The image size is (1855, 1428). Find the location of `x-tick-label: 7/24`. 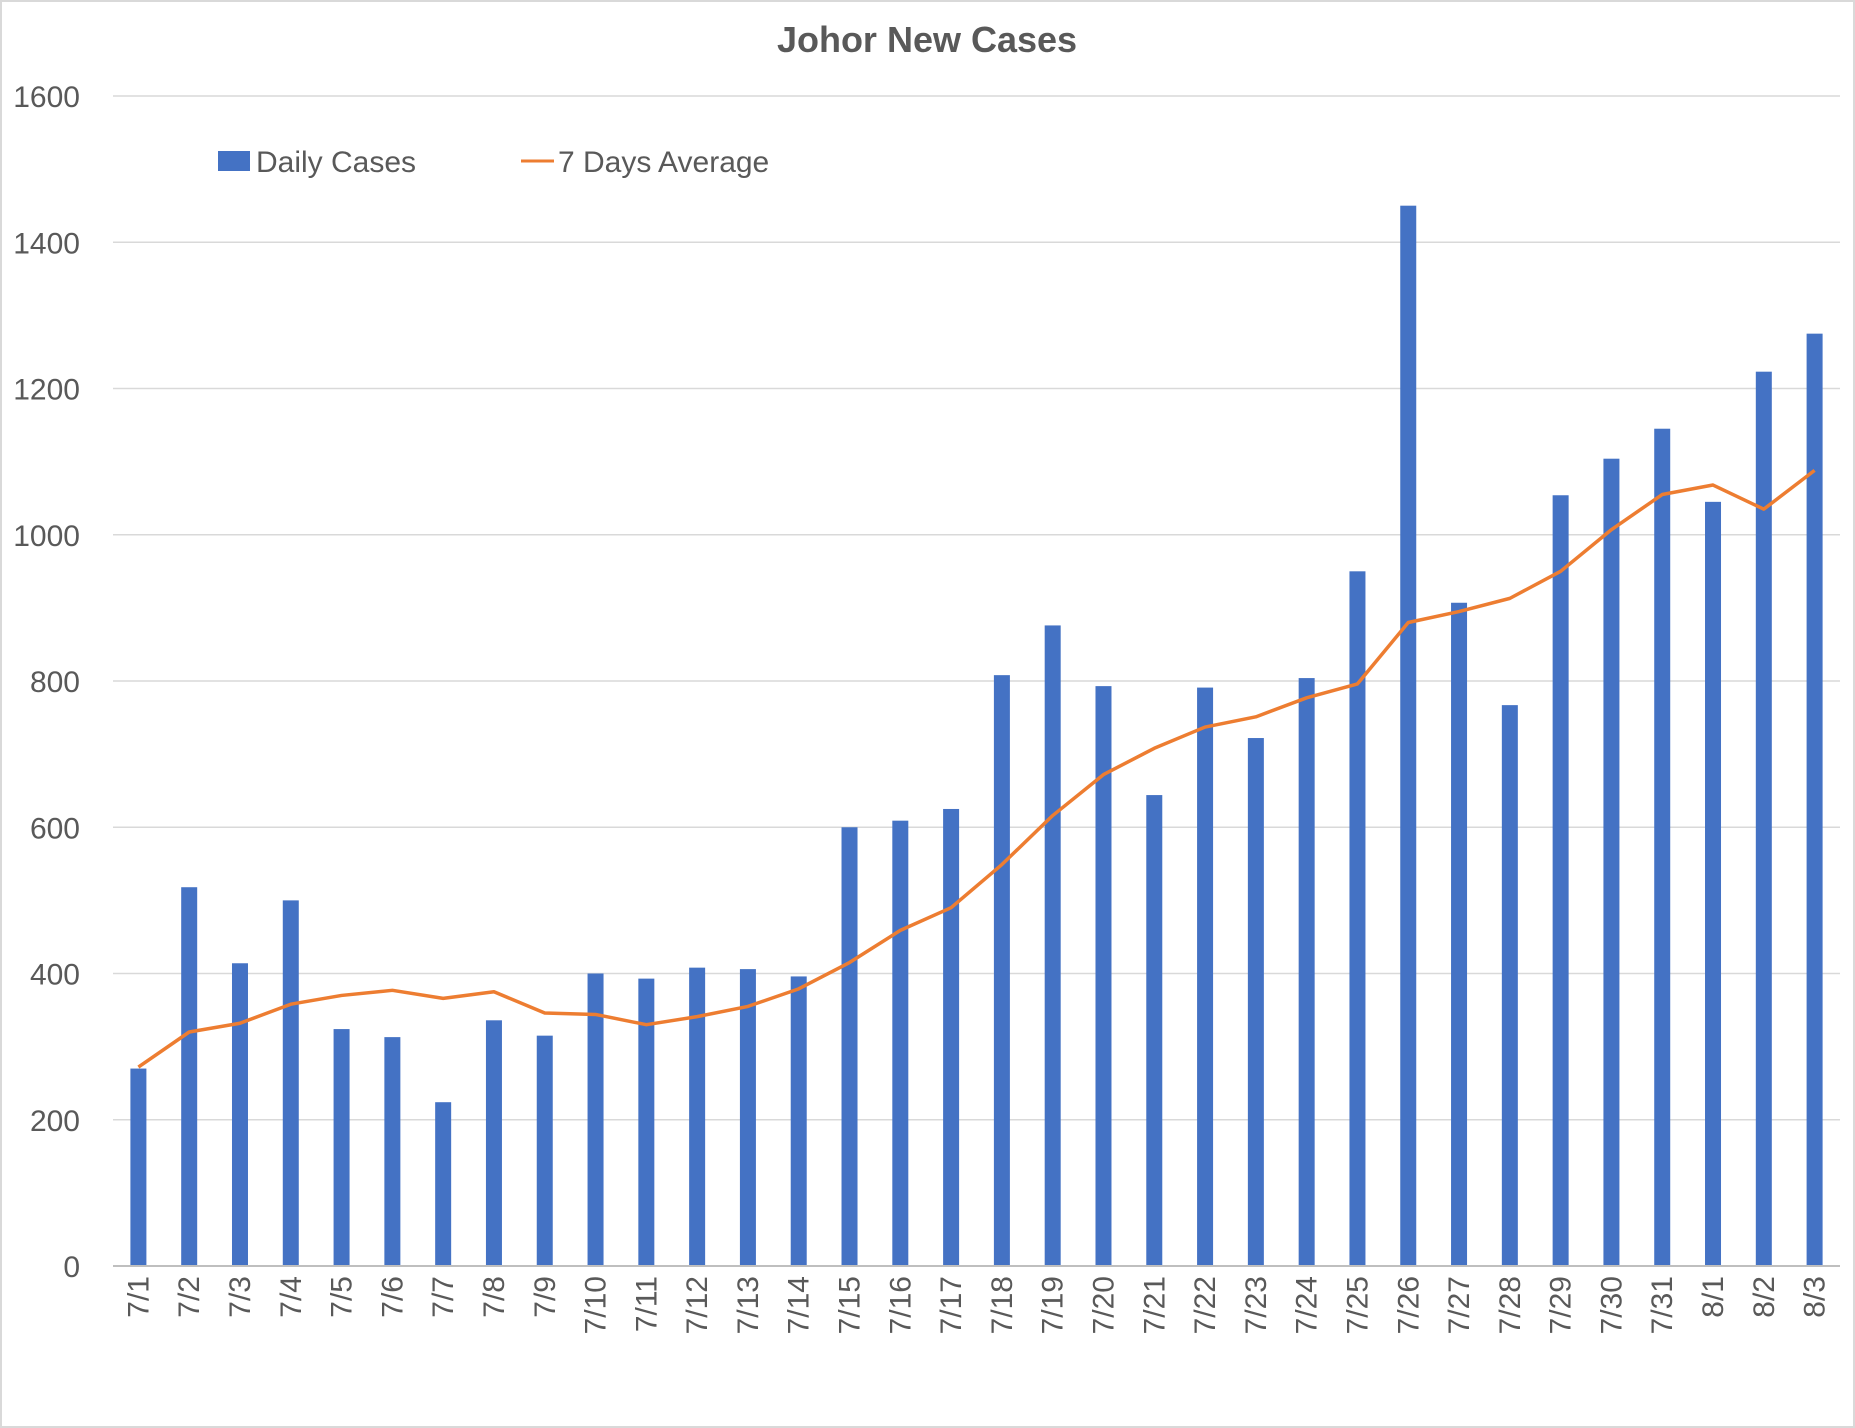

x-tick-label: 7/24 is located at coordinates (1307, 1305).